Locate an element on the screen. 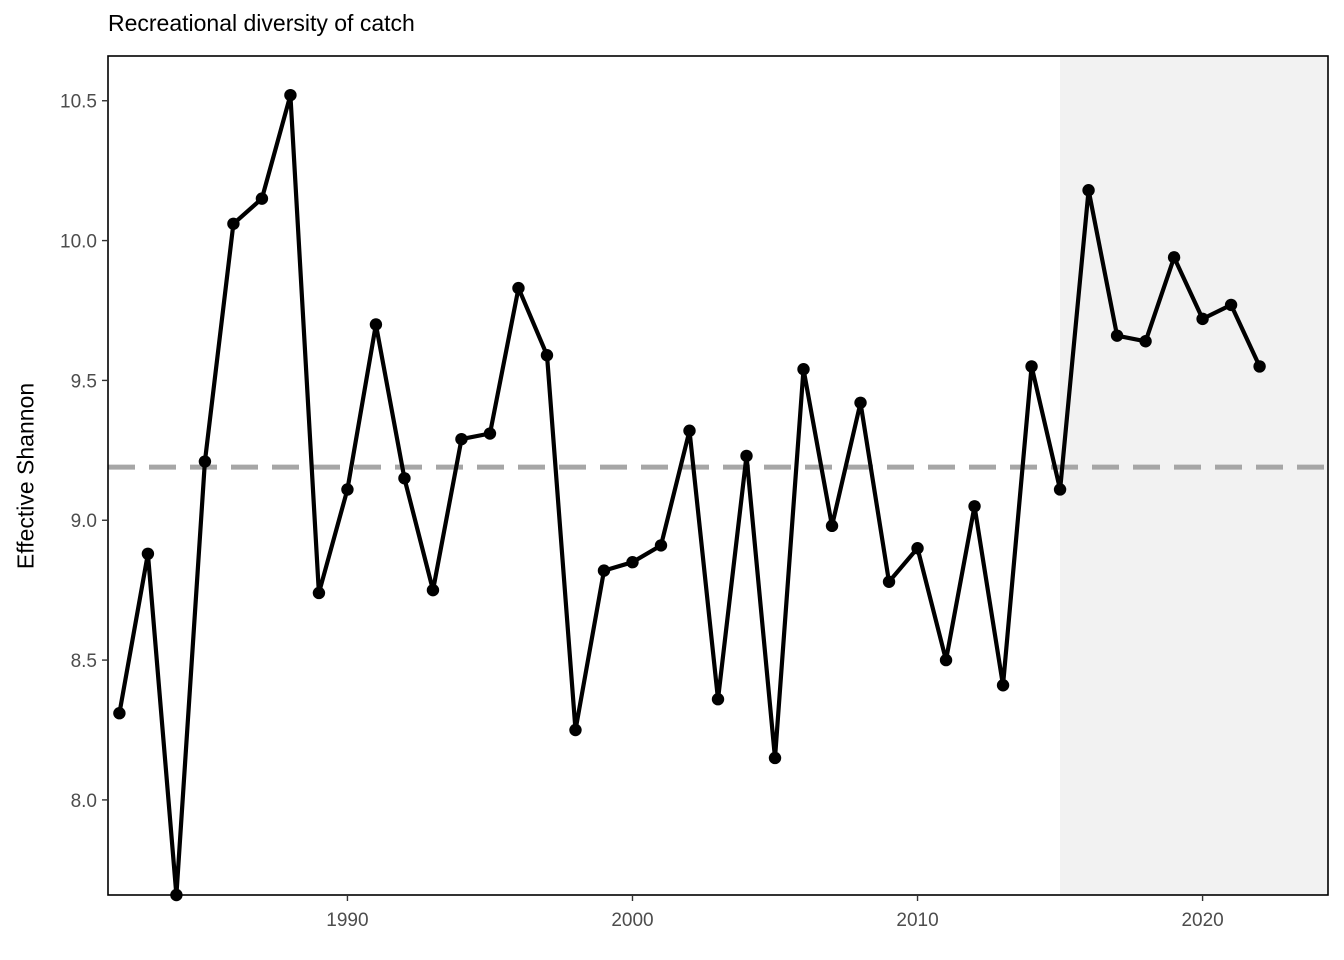 The height and width of the screenshot is (960, 1344). x-tick-label: 2000 is located at coordinates (632, 920).